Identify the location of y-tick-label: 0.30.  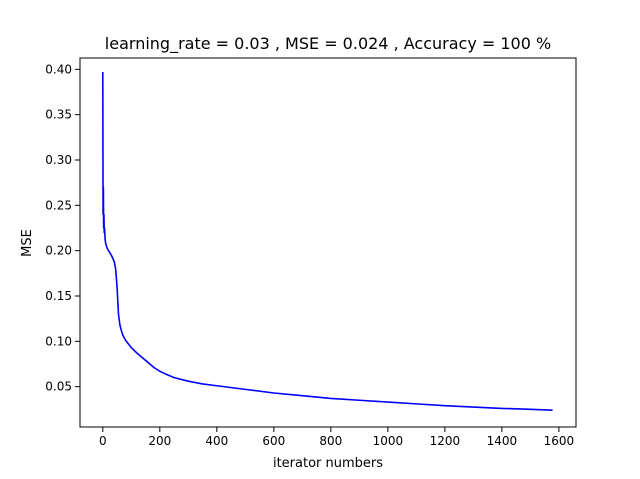
(58, 160).